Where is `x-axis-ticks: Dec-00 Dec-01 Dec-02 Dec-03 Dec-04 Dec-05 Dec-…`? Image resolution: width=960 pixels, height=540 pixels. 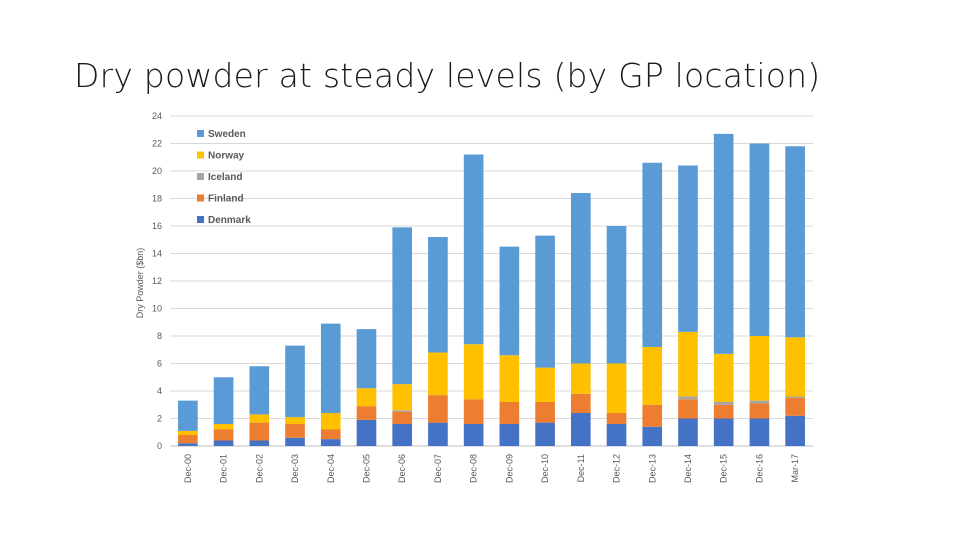 x-axis-ticks: Dec-00 Dec-01 Dec-02 Dec-03 Dec-04 Dec-05 Dec-… is located at coordinates (491, 468).